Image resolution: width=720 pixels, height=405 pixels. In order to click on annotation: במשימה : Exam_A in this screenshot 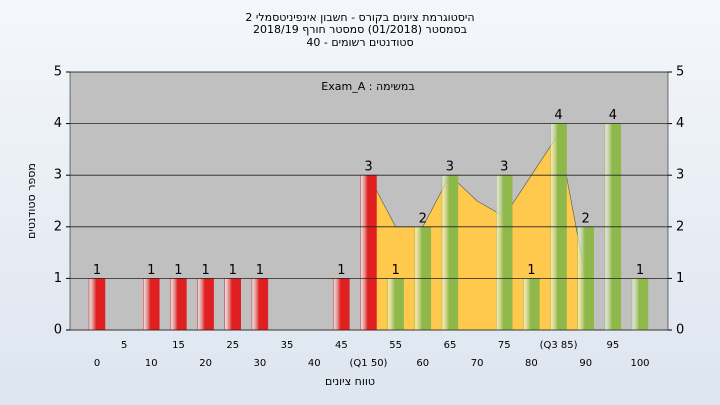, I will do `click(367, 86)`.